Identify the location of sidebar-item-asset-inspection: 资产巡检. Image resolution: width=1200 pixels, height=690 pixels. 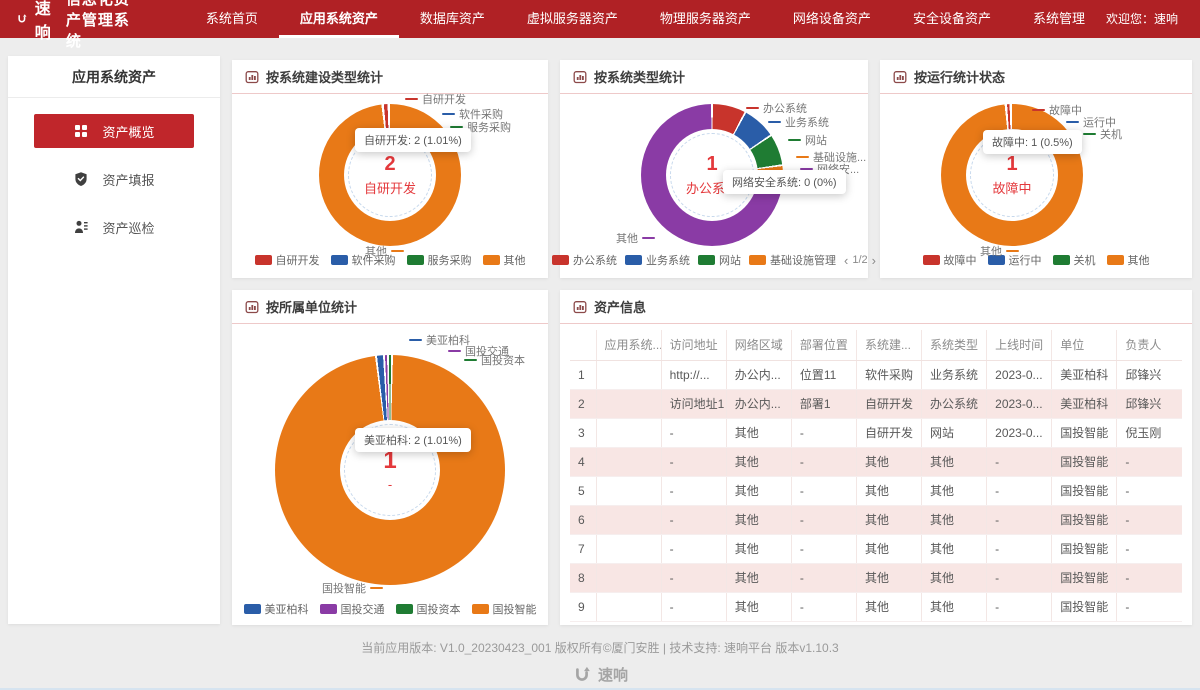
(114, 227).